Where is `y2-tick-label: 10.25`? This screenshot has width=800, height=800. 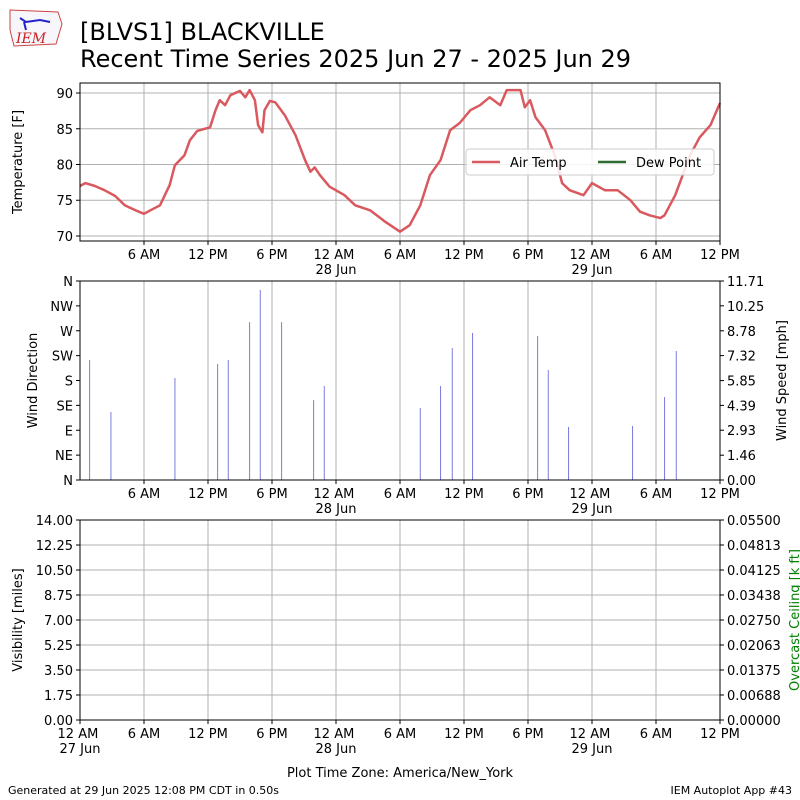
y2-tick-label: 10.25 is located at coordinates (745, 307).